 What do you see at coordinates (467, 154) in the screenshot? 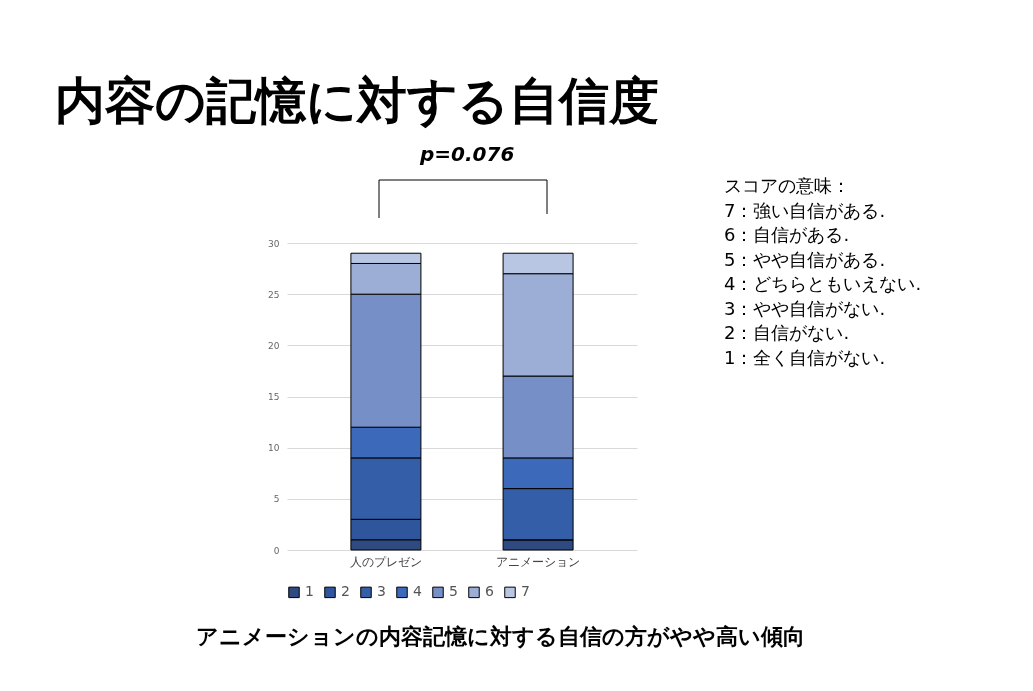
I see `text: p=0.076` at bounding box center [467, 154].